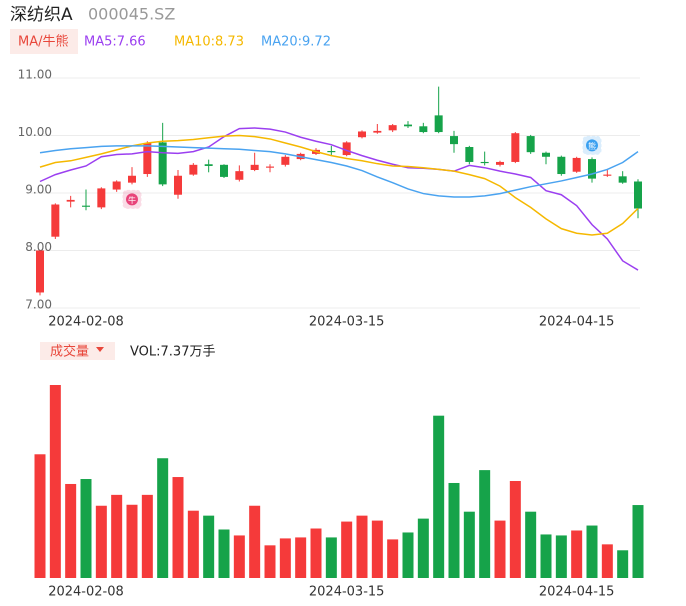 This screenshot has height=606, width=686. What do you see at coordinates (577, 322) in the screenshot?
I see `x-tick-label: 2024-04-15` at bounding box center [577, 322].